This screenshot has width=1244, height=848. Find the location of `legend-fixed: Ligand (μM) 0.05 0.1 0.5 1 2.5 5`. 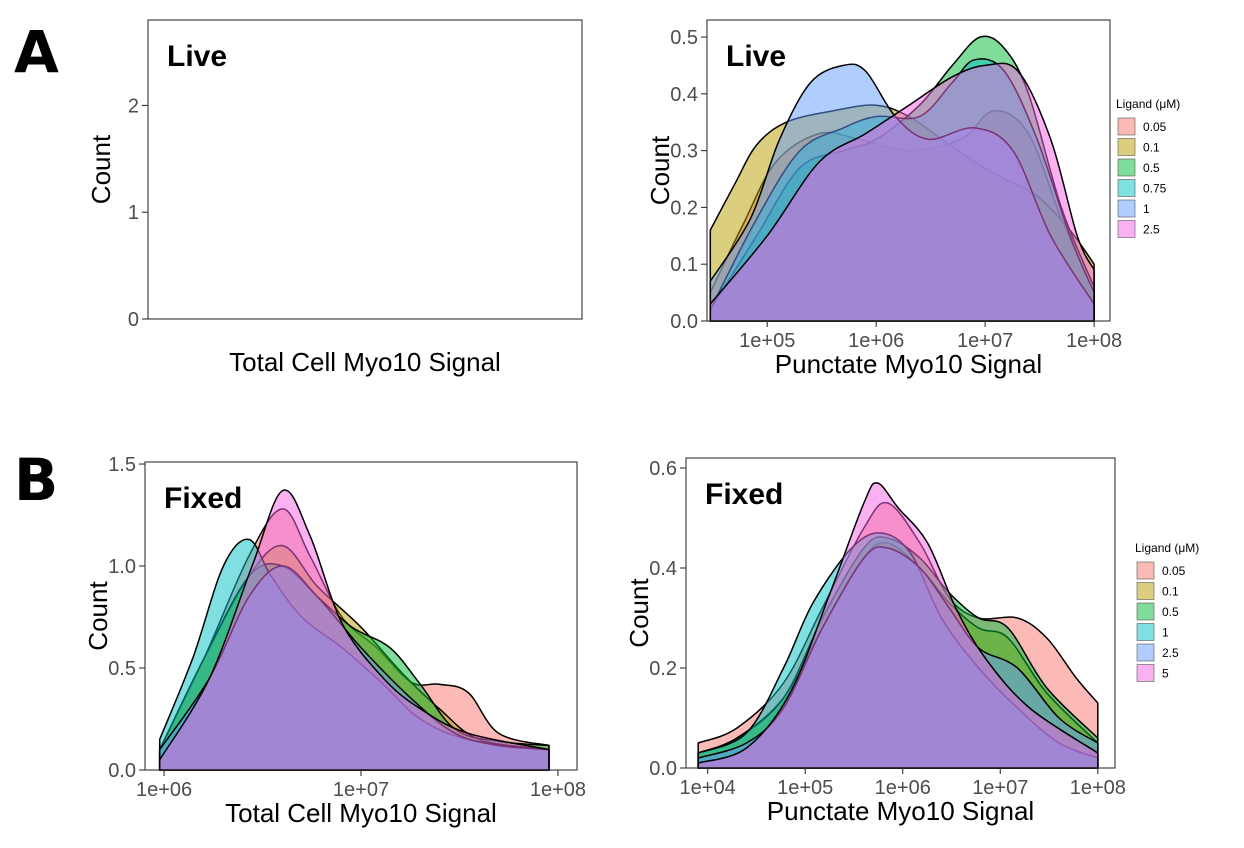

legend-fixed: Ligand (μM) 0.05 0.1 0.5 1 2.5 5 is located at coordinates (1167, 611).